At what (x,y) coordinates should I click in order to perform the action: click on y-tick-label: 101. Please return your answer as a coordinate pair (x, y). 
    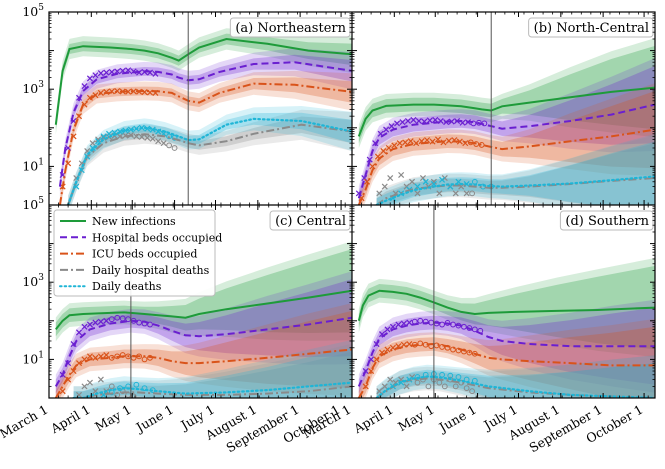
    Looking at the image, I should click on (33, 358).